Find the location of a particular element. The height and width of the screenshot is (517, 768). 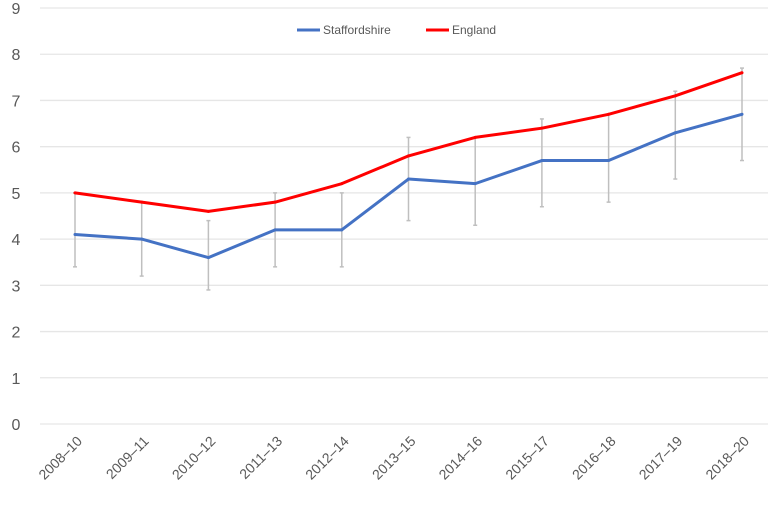

x-tick-label: 2014–16 is located at coordinates (460, 458).